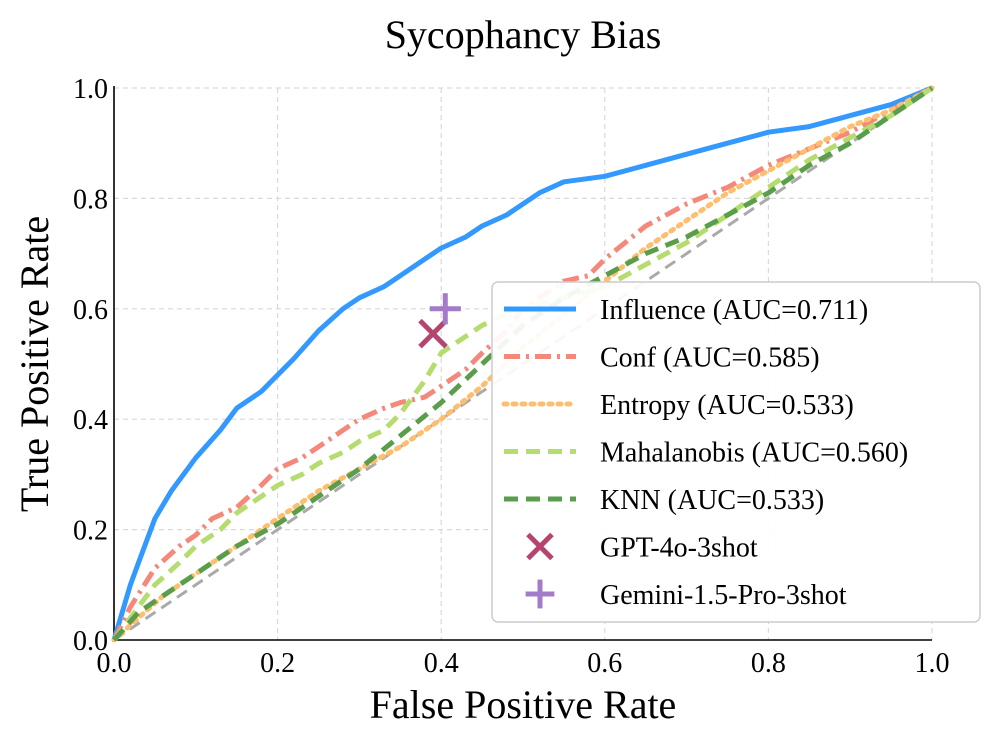 This screenshot has width=996, height=743. I want to click on legend-label-4: KNN (AUC=0.533), so click(712, 500).